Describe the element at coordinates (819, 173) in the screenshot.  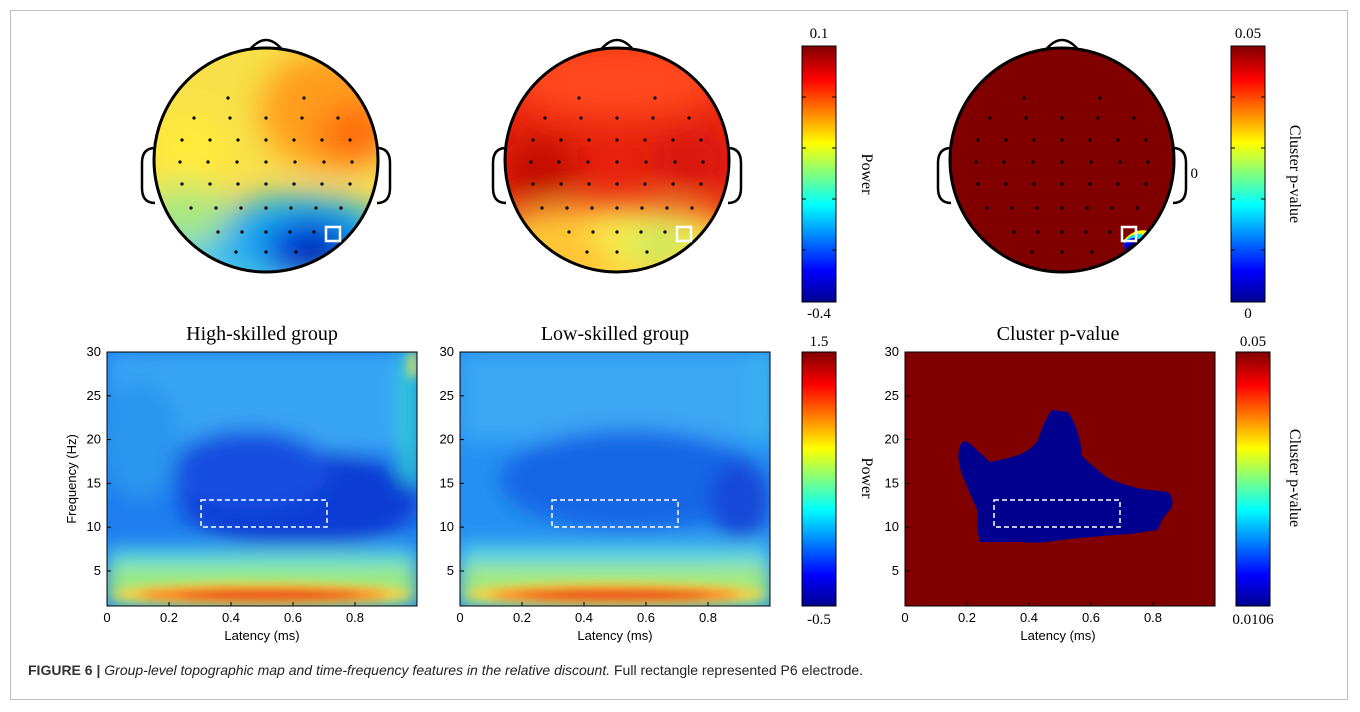
I see `colorbar-ticks` at that location.